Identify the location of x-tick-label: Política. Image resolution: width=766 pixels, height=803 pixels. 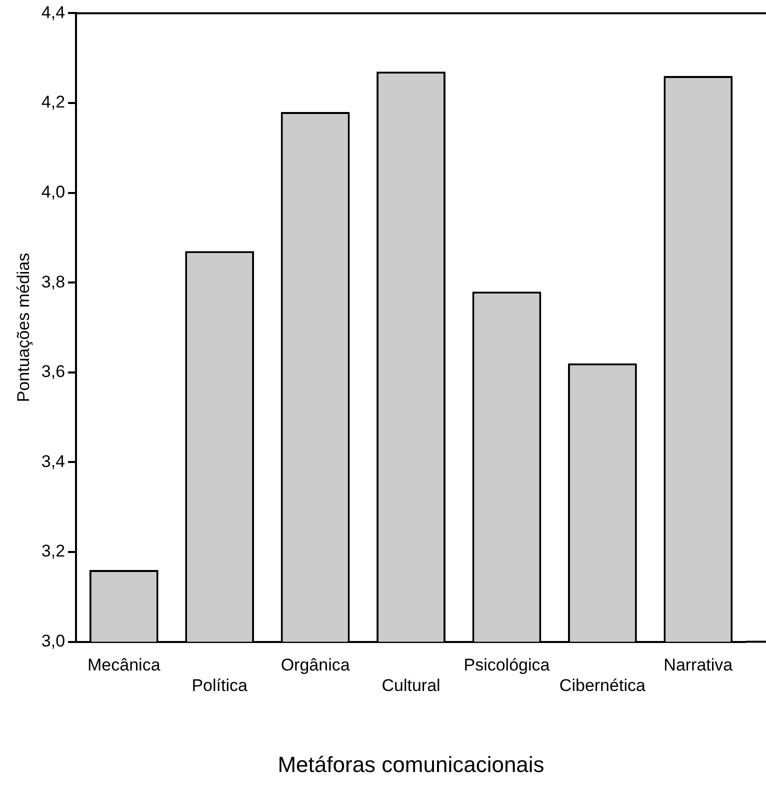
(220, 686).